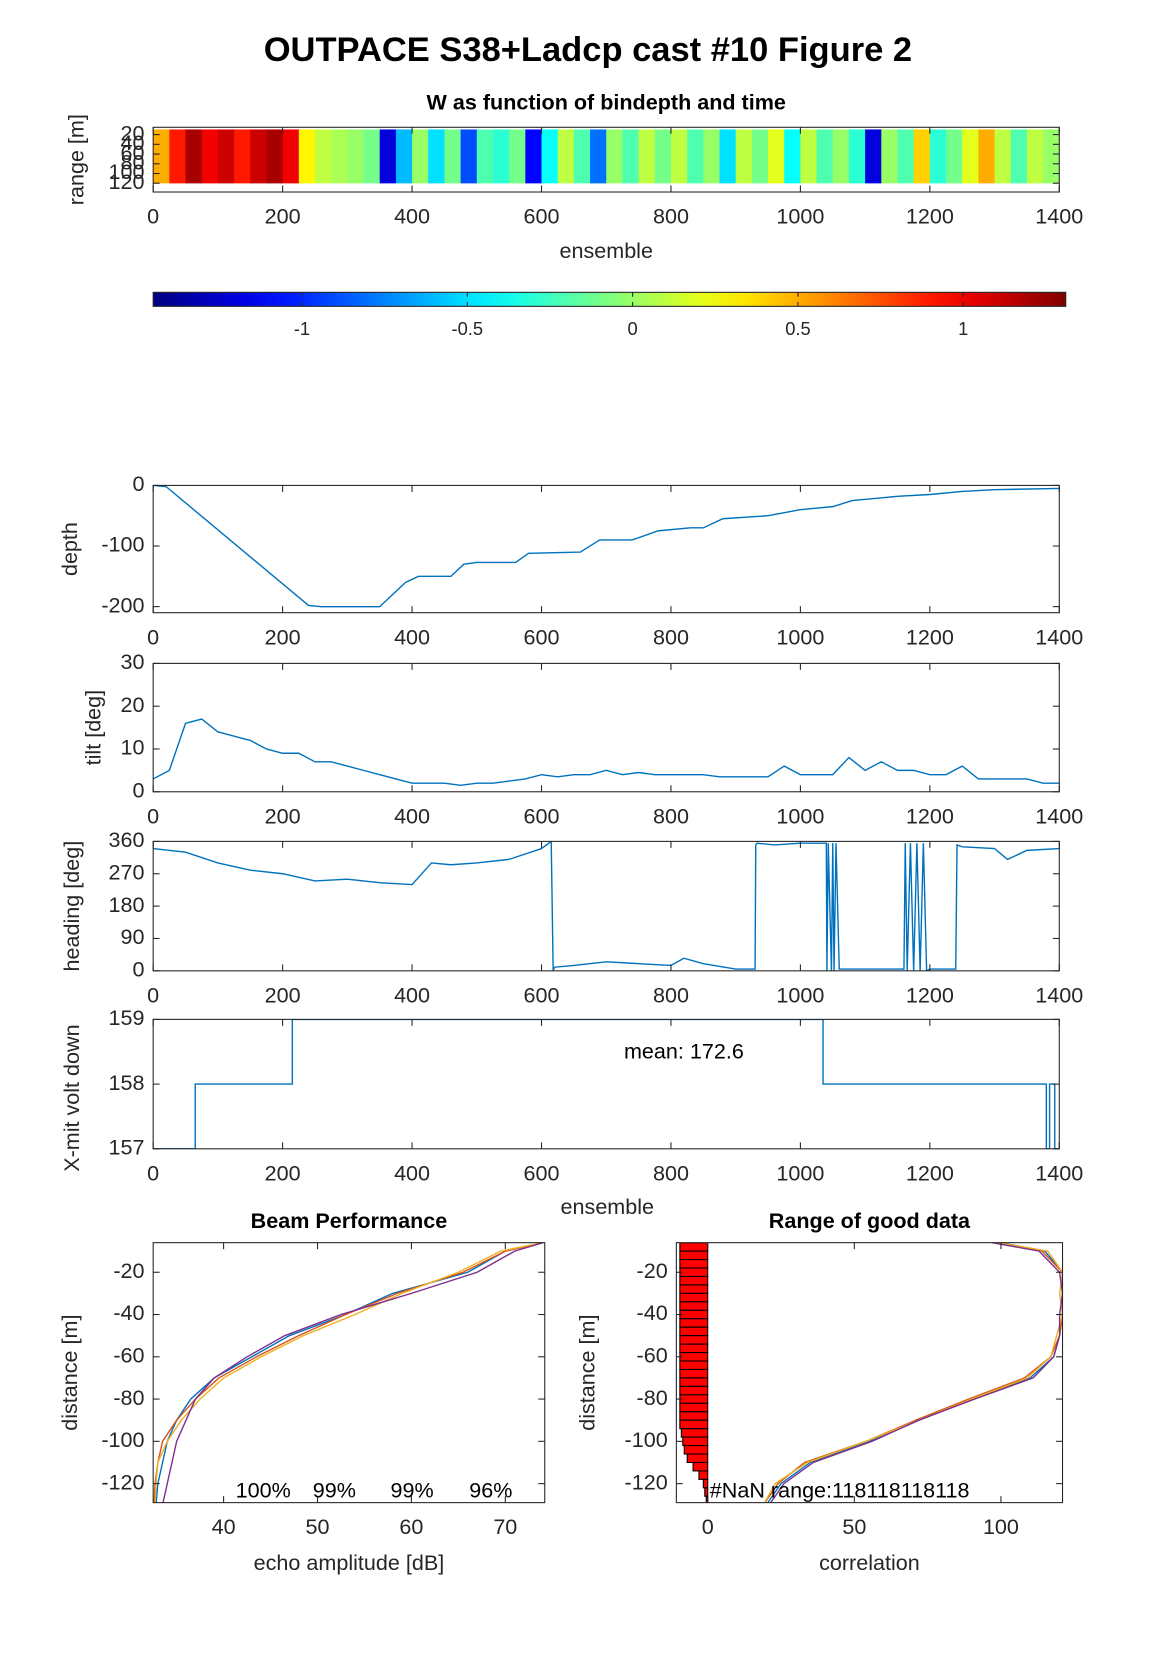 This screenshot has height=1679, width=1165. Describe the element at coordinates (913, 1372) in the screenshot. I see `profile-line` at that location.